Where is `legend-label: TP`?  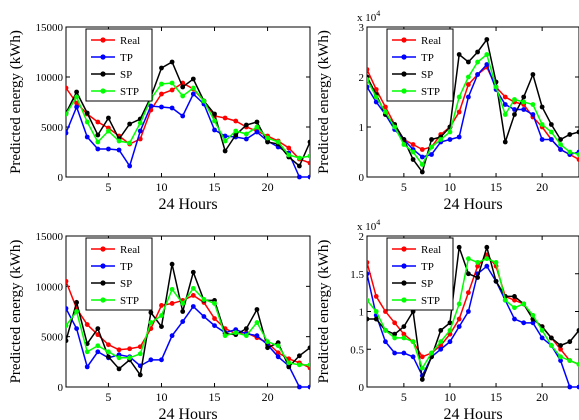
legend-label: TP is located at coordinates (427, 58).